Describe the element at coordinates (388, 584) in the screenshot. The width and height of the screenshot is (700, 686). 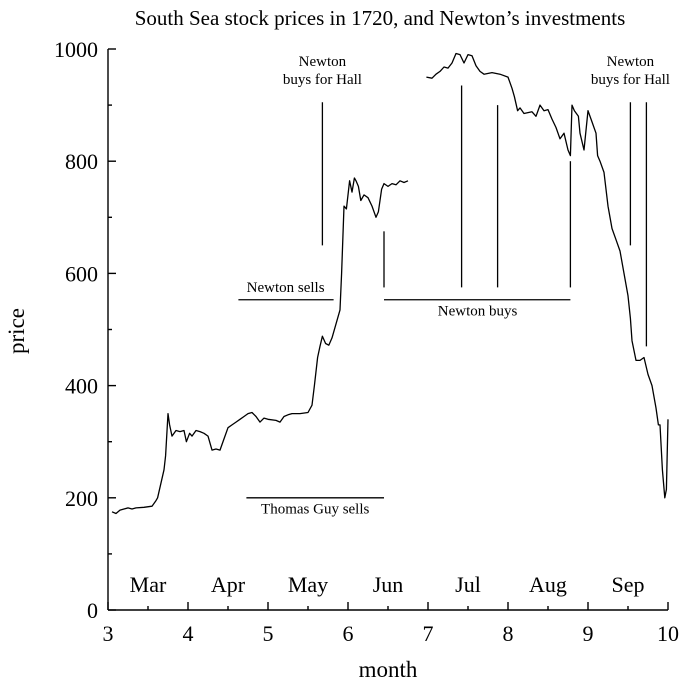
I see `month-label: Jun` at that location.